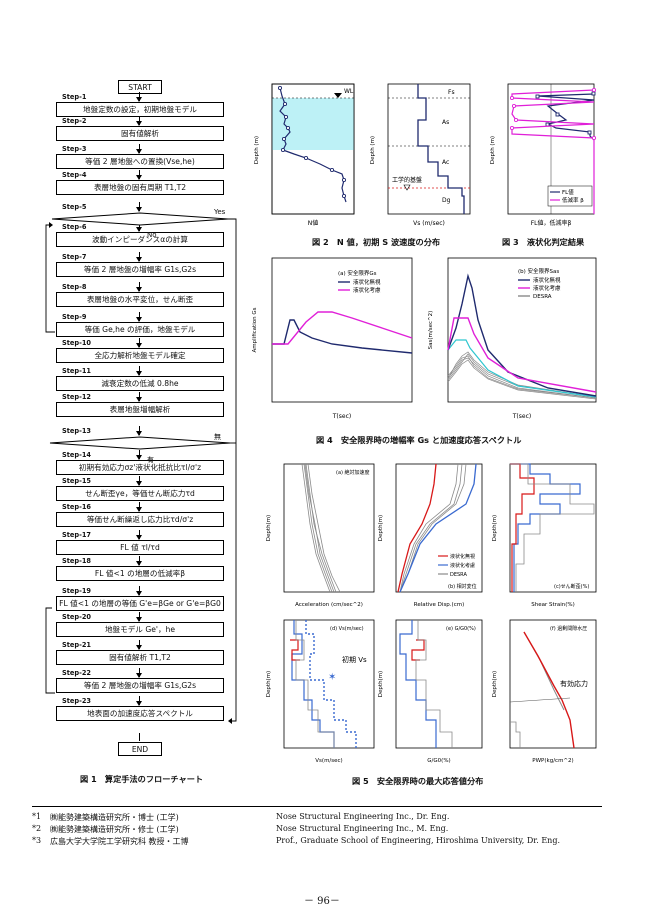 The height and width of the screenshot is (920, 650). Describe the element at coordinates (341, 416) in the screenshot. I see `svg-text: T(sec)` at that location.